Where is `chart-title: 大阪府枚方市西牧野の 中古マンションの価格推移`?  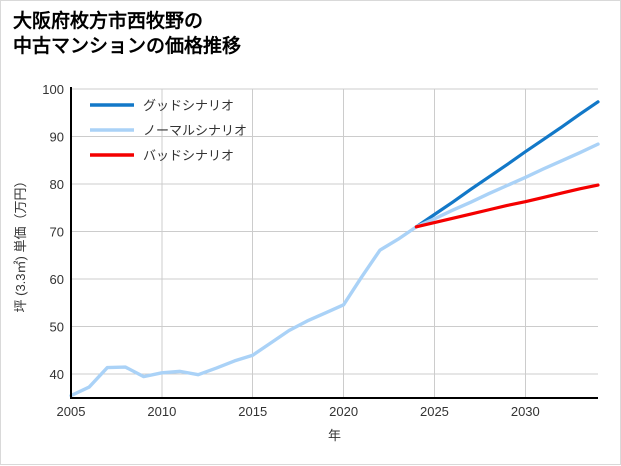
chart-title: 大阪府枚方市西牧野の 中古マンションの価格推移 is located at coordinates (127, 34).